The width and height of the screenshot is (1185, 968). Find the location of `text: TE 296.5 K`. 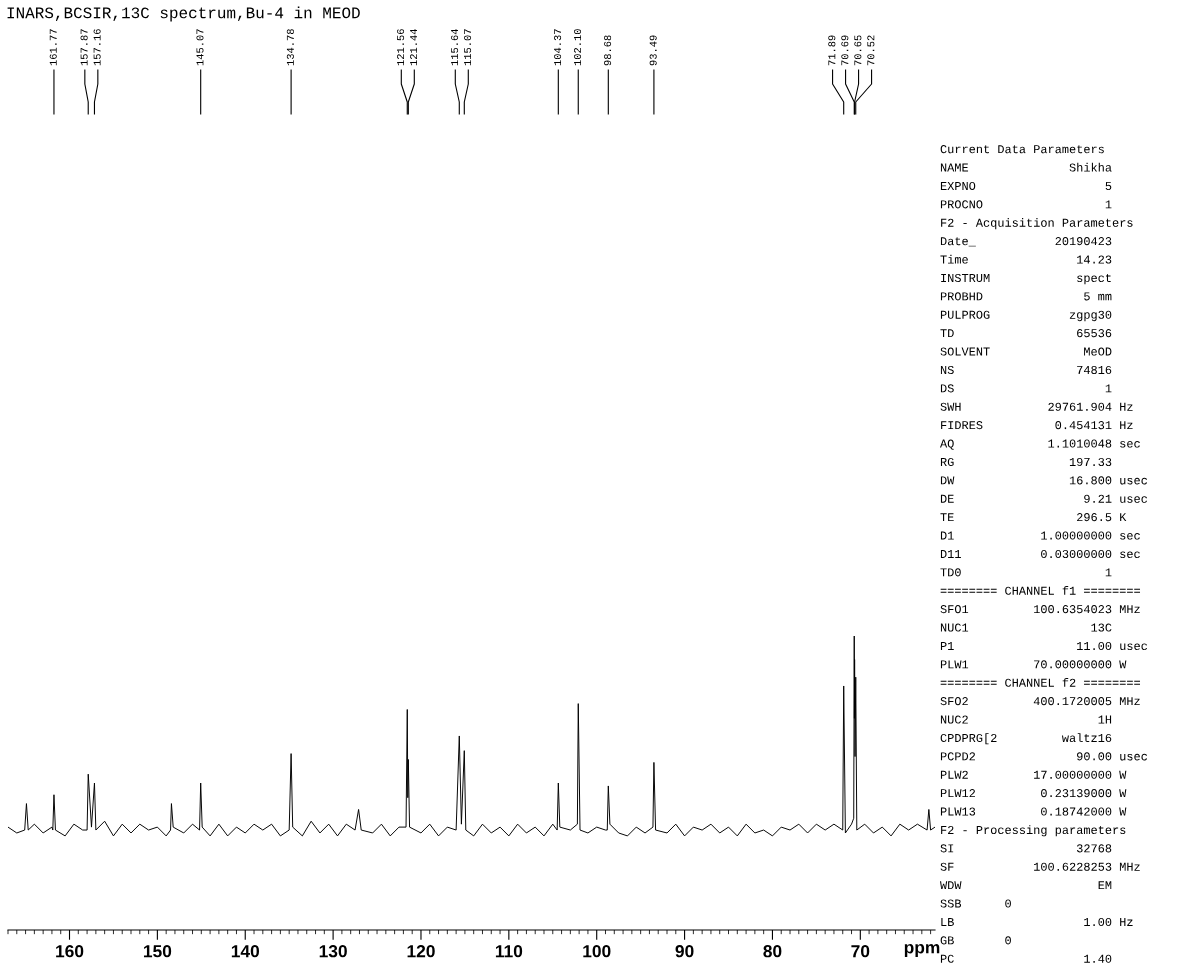

text: TE 296.5 K is located at coordinates (1033, 517).